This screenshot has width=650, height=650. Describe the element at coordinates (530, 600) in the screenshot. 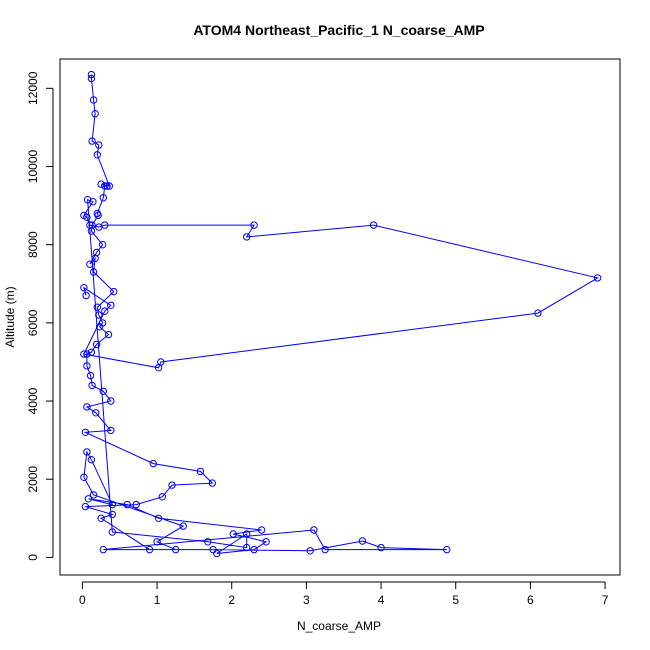

I see `x-tick-label: 6` at that location.